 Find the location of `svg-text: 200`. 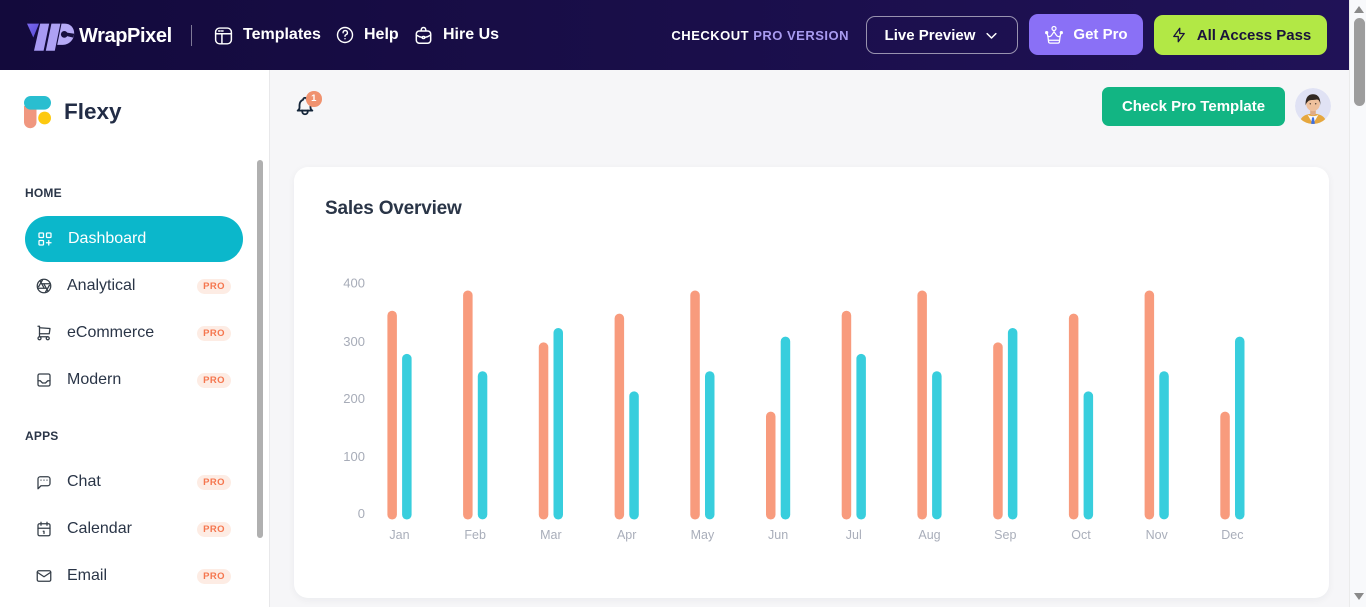

svg-text: 200 is located at coordinates (354, 398).